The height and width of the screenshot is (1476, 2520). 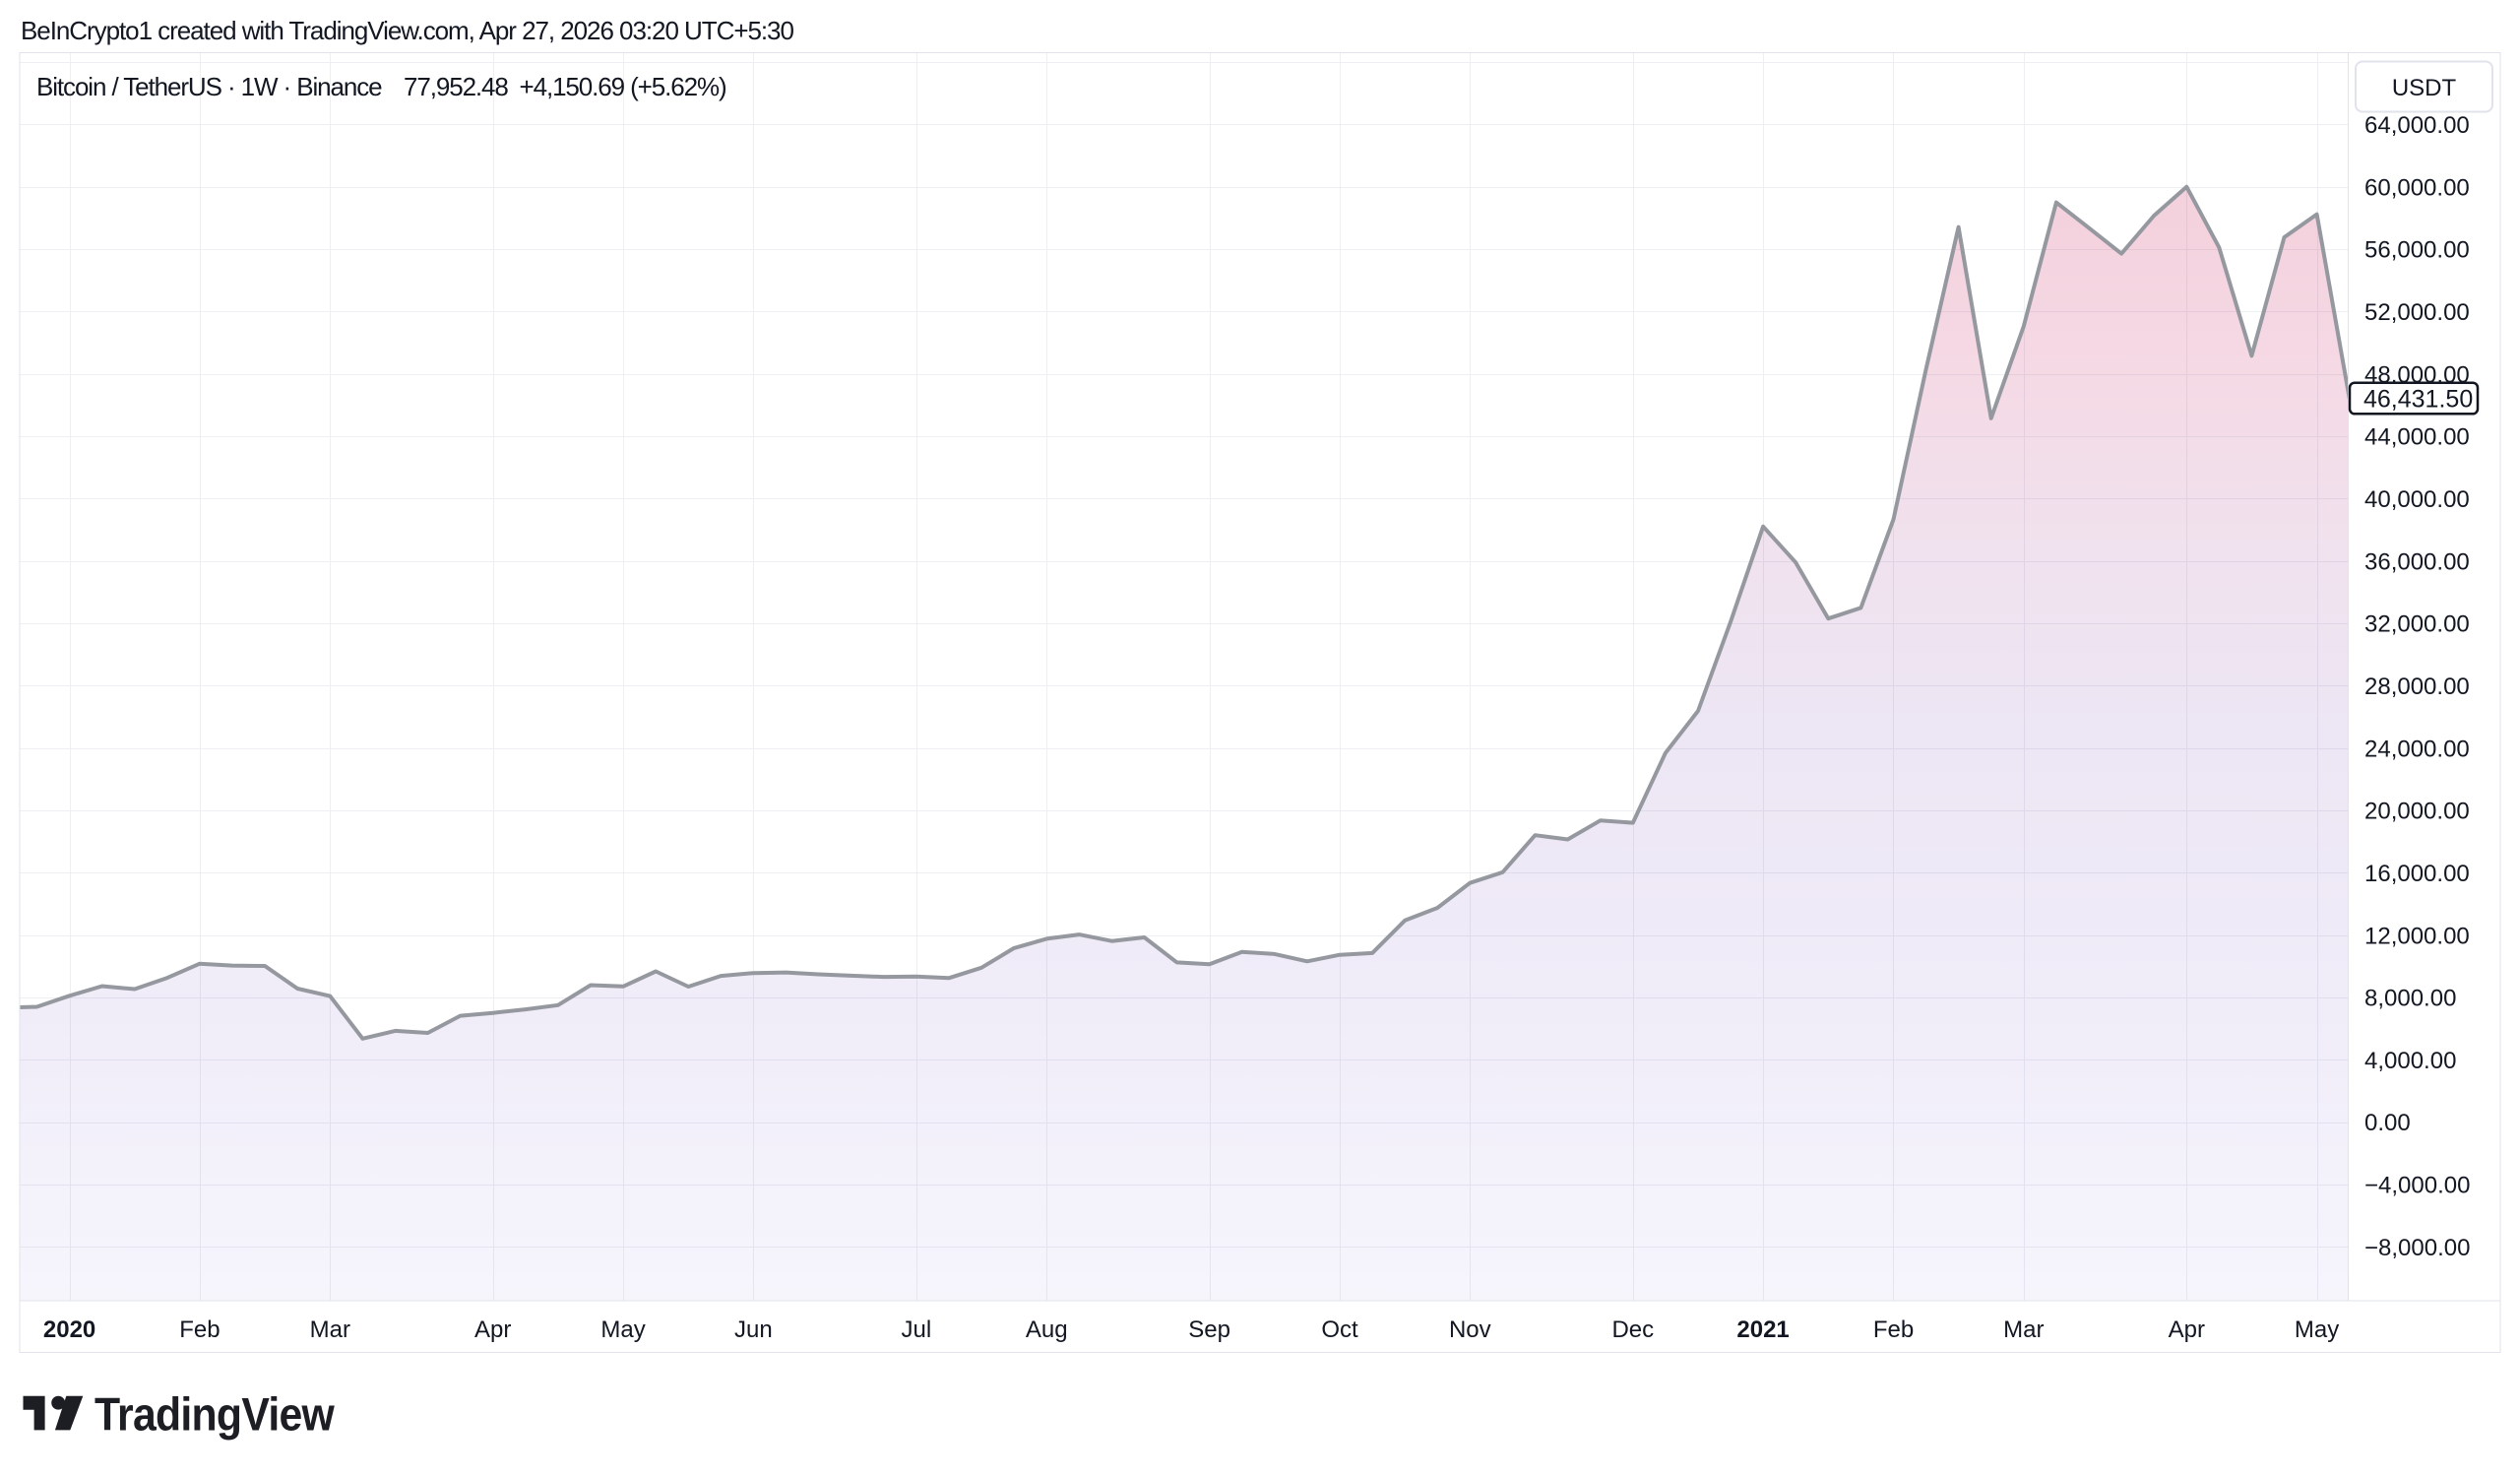 What do you see at coordinates (753, 1329) in the screenshot?
I see `svg-text: Jun` at bounding box center [753, 1329].